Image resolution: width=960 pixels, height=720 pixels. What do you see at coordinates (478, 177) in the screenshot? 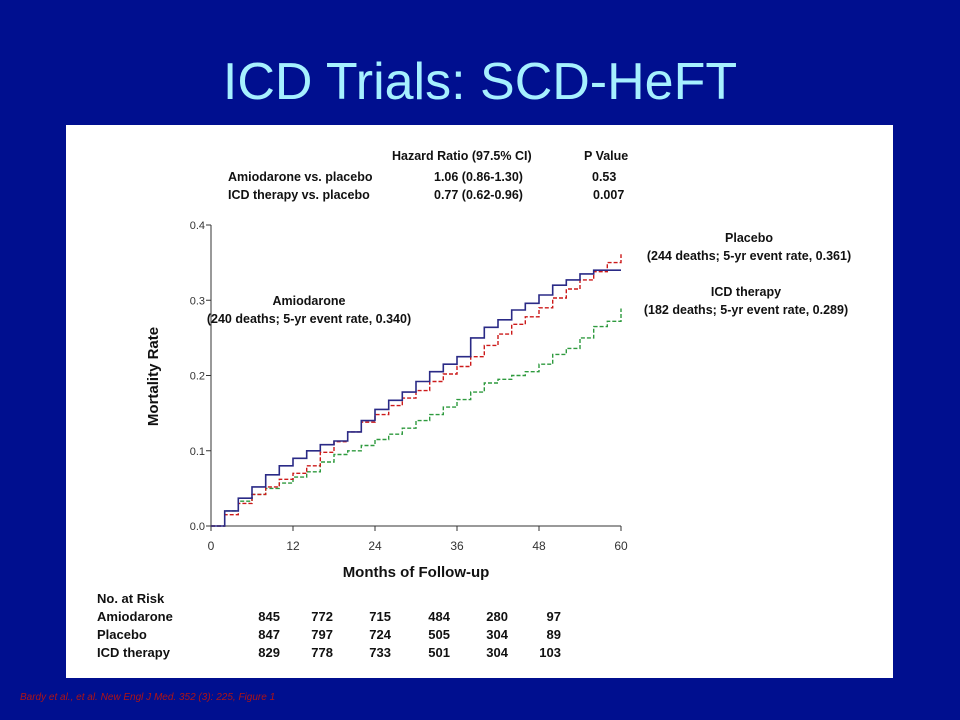
I see `hazard-row-hr: 1.06 (0.86-1.30)` at bounding box center [478, 177].